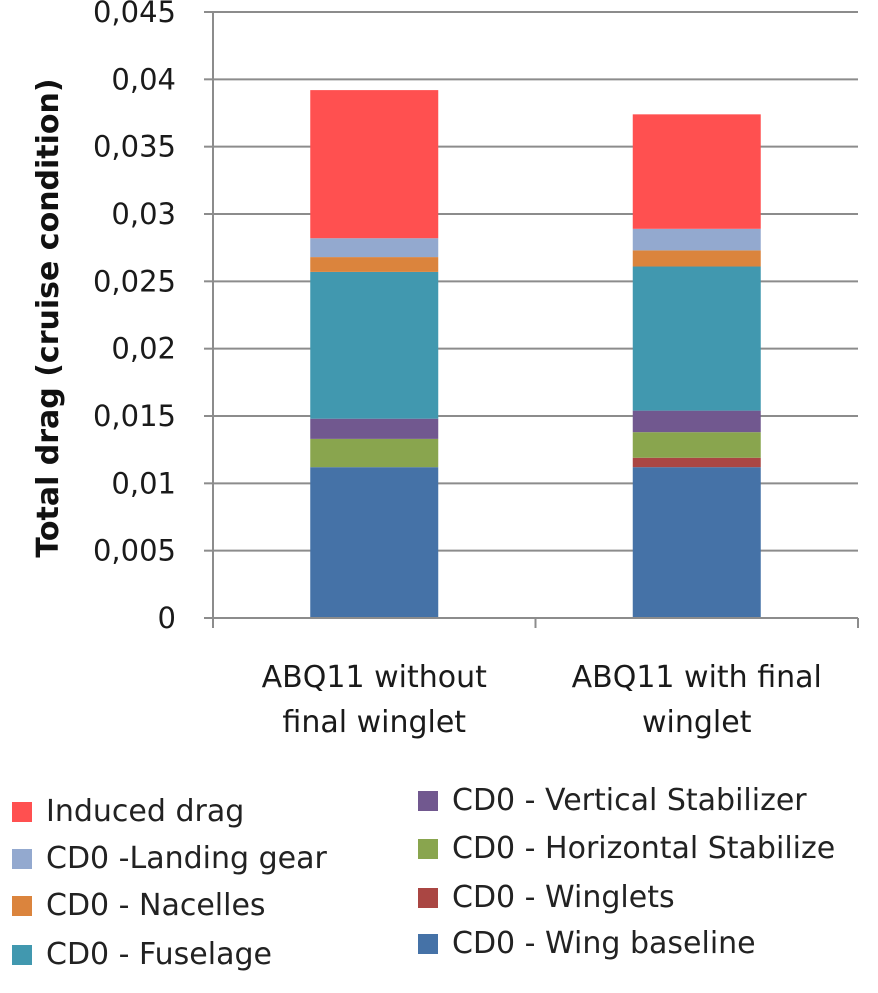 Image resolution: width=878 pixels, height=993 pixels. I want to click on legend-label: CD0 - Fuselage, so click(159, 954).